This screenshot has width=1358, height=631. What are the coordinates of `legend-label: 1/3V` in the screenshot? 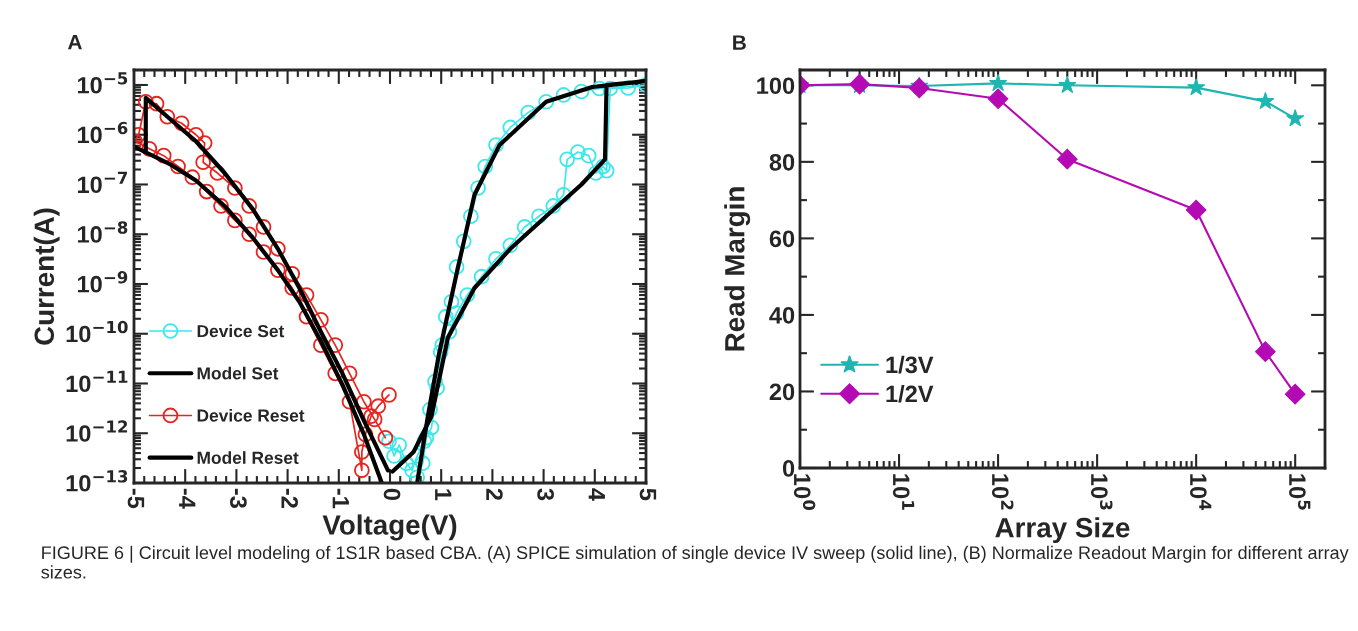 It's located at (910, 364).